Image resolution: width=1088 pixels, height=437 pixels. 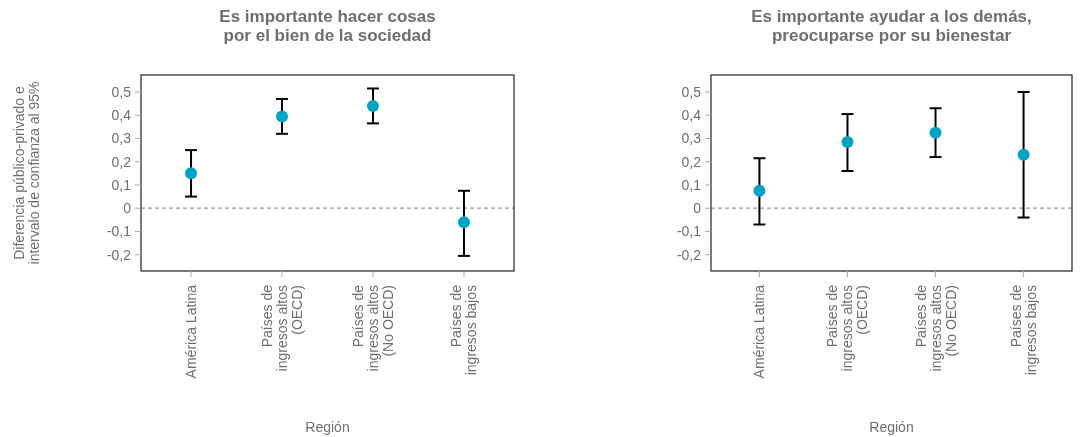 What do you see at coordinates (26, 173) in the screenshot?
I see `y-axis-title: Diferencia público-privado e intervalo de confianza al 95%` at bounding box center [26, 173].